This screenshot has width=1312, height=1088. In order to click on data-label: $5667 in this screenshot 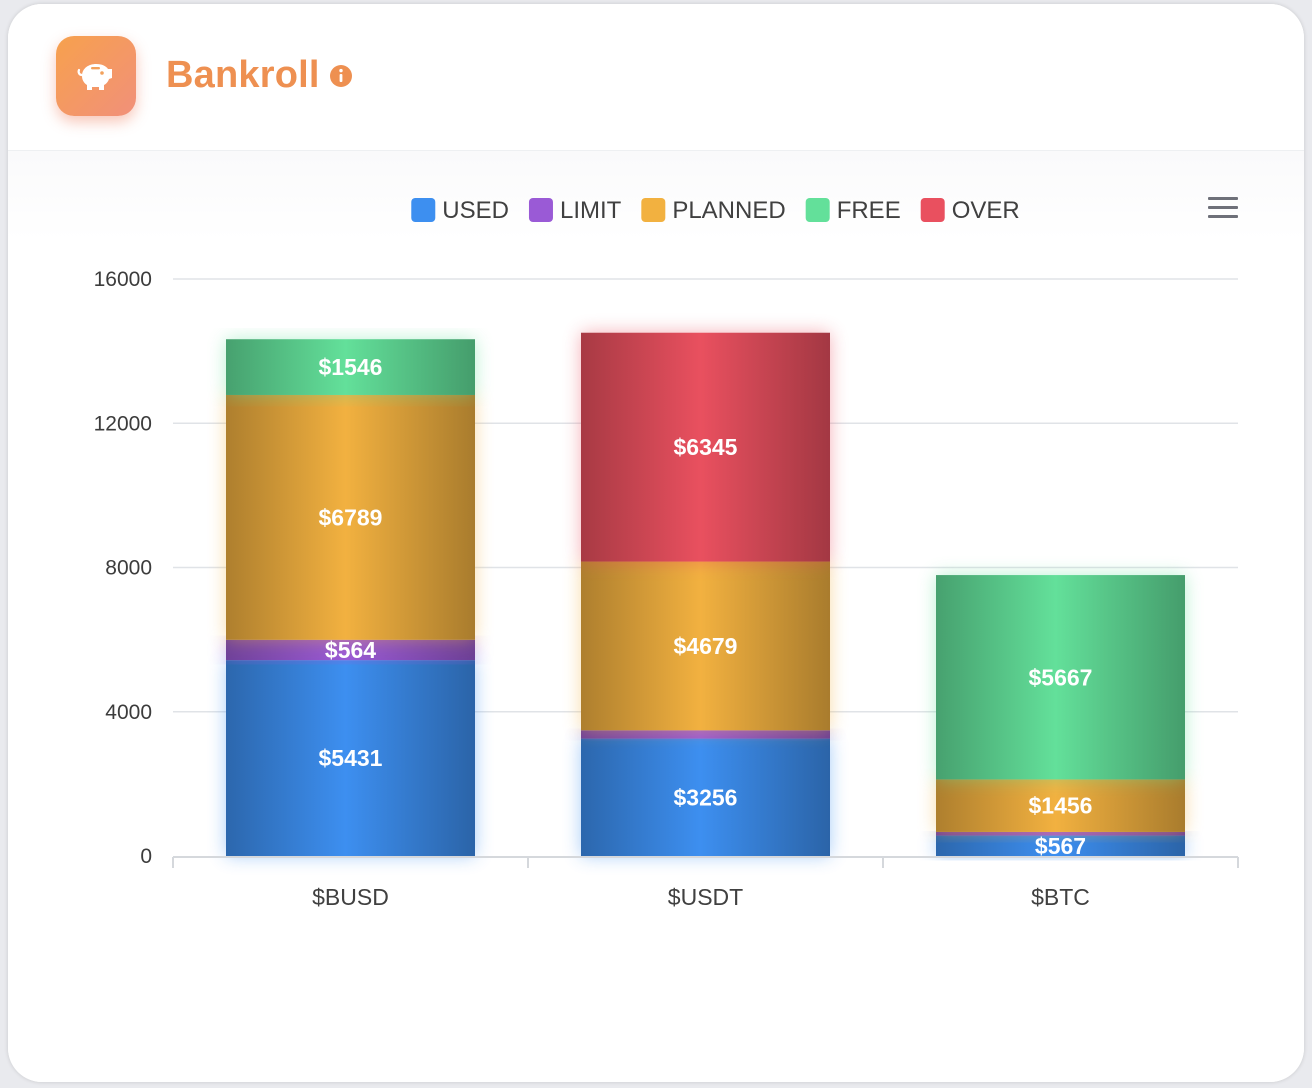, I will do `click(1061, 677)`.